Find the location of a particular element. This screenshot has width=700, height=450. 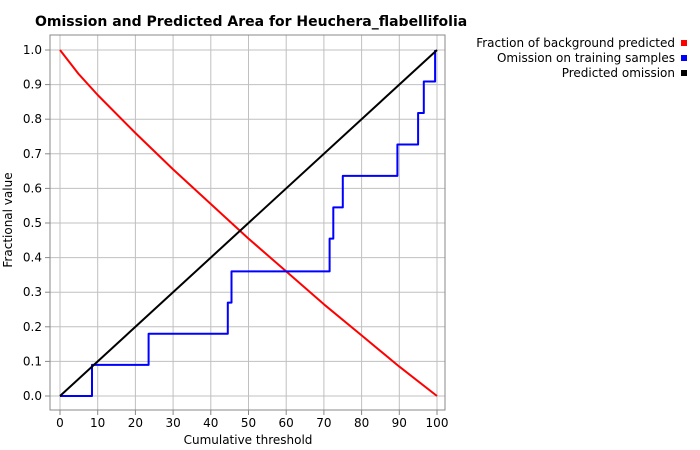

y-tick-label: 0.6 is located at coordinates (32, 188).